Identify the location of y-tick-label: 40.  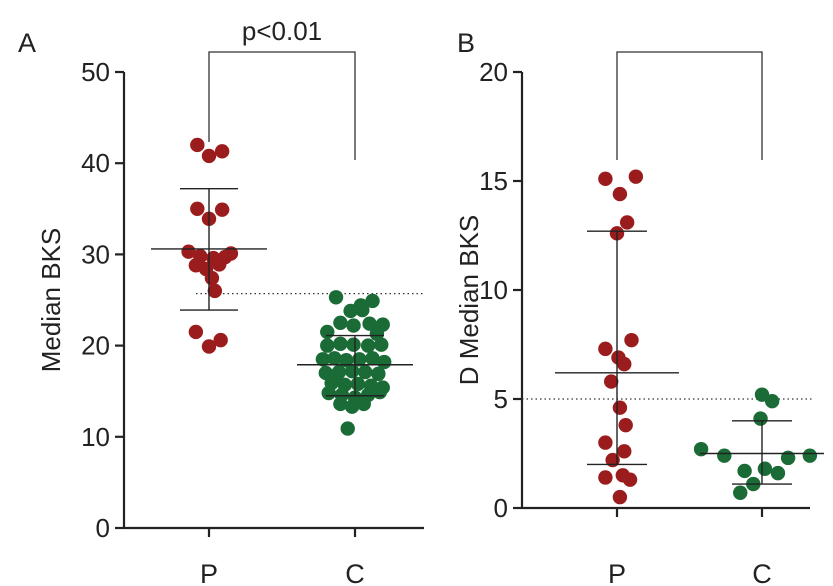
(95, 163).